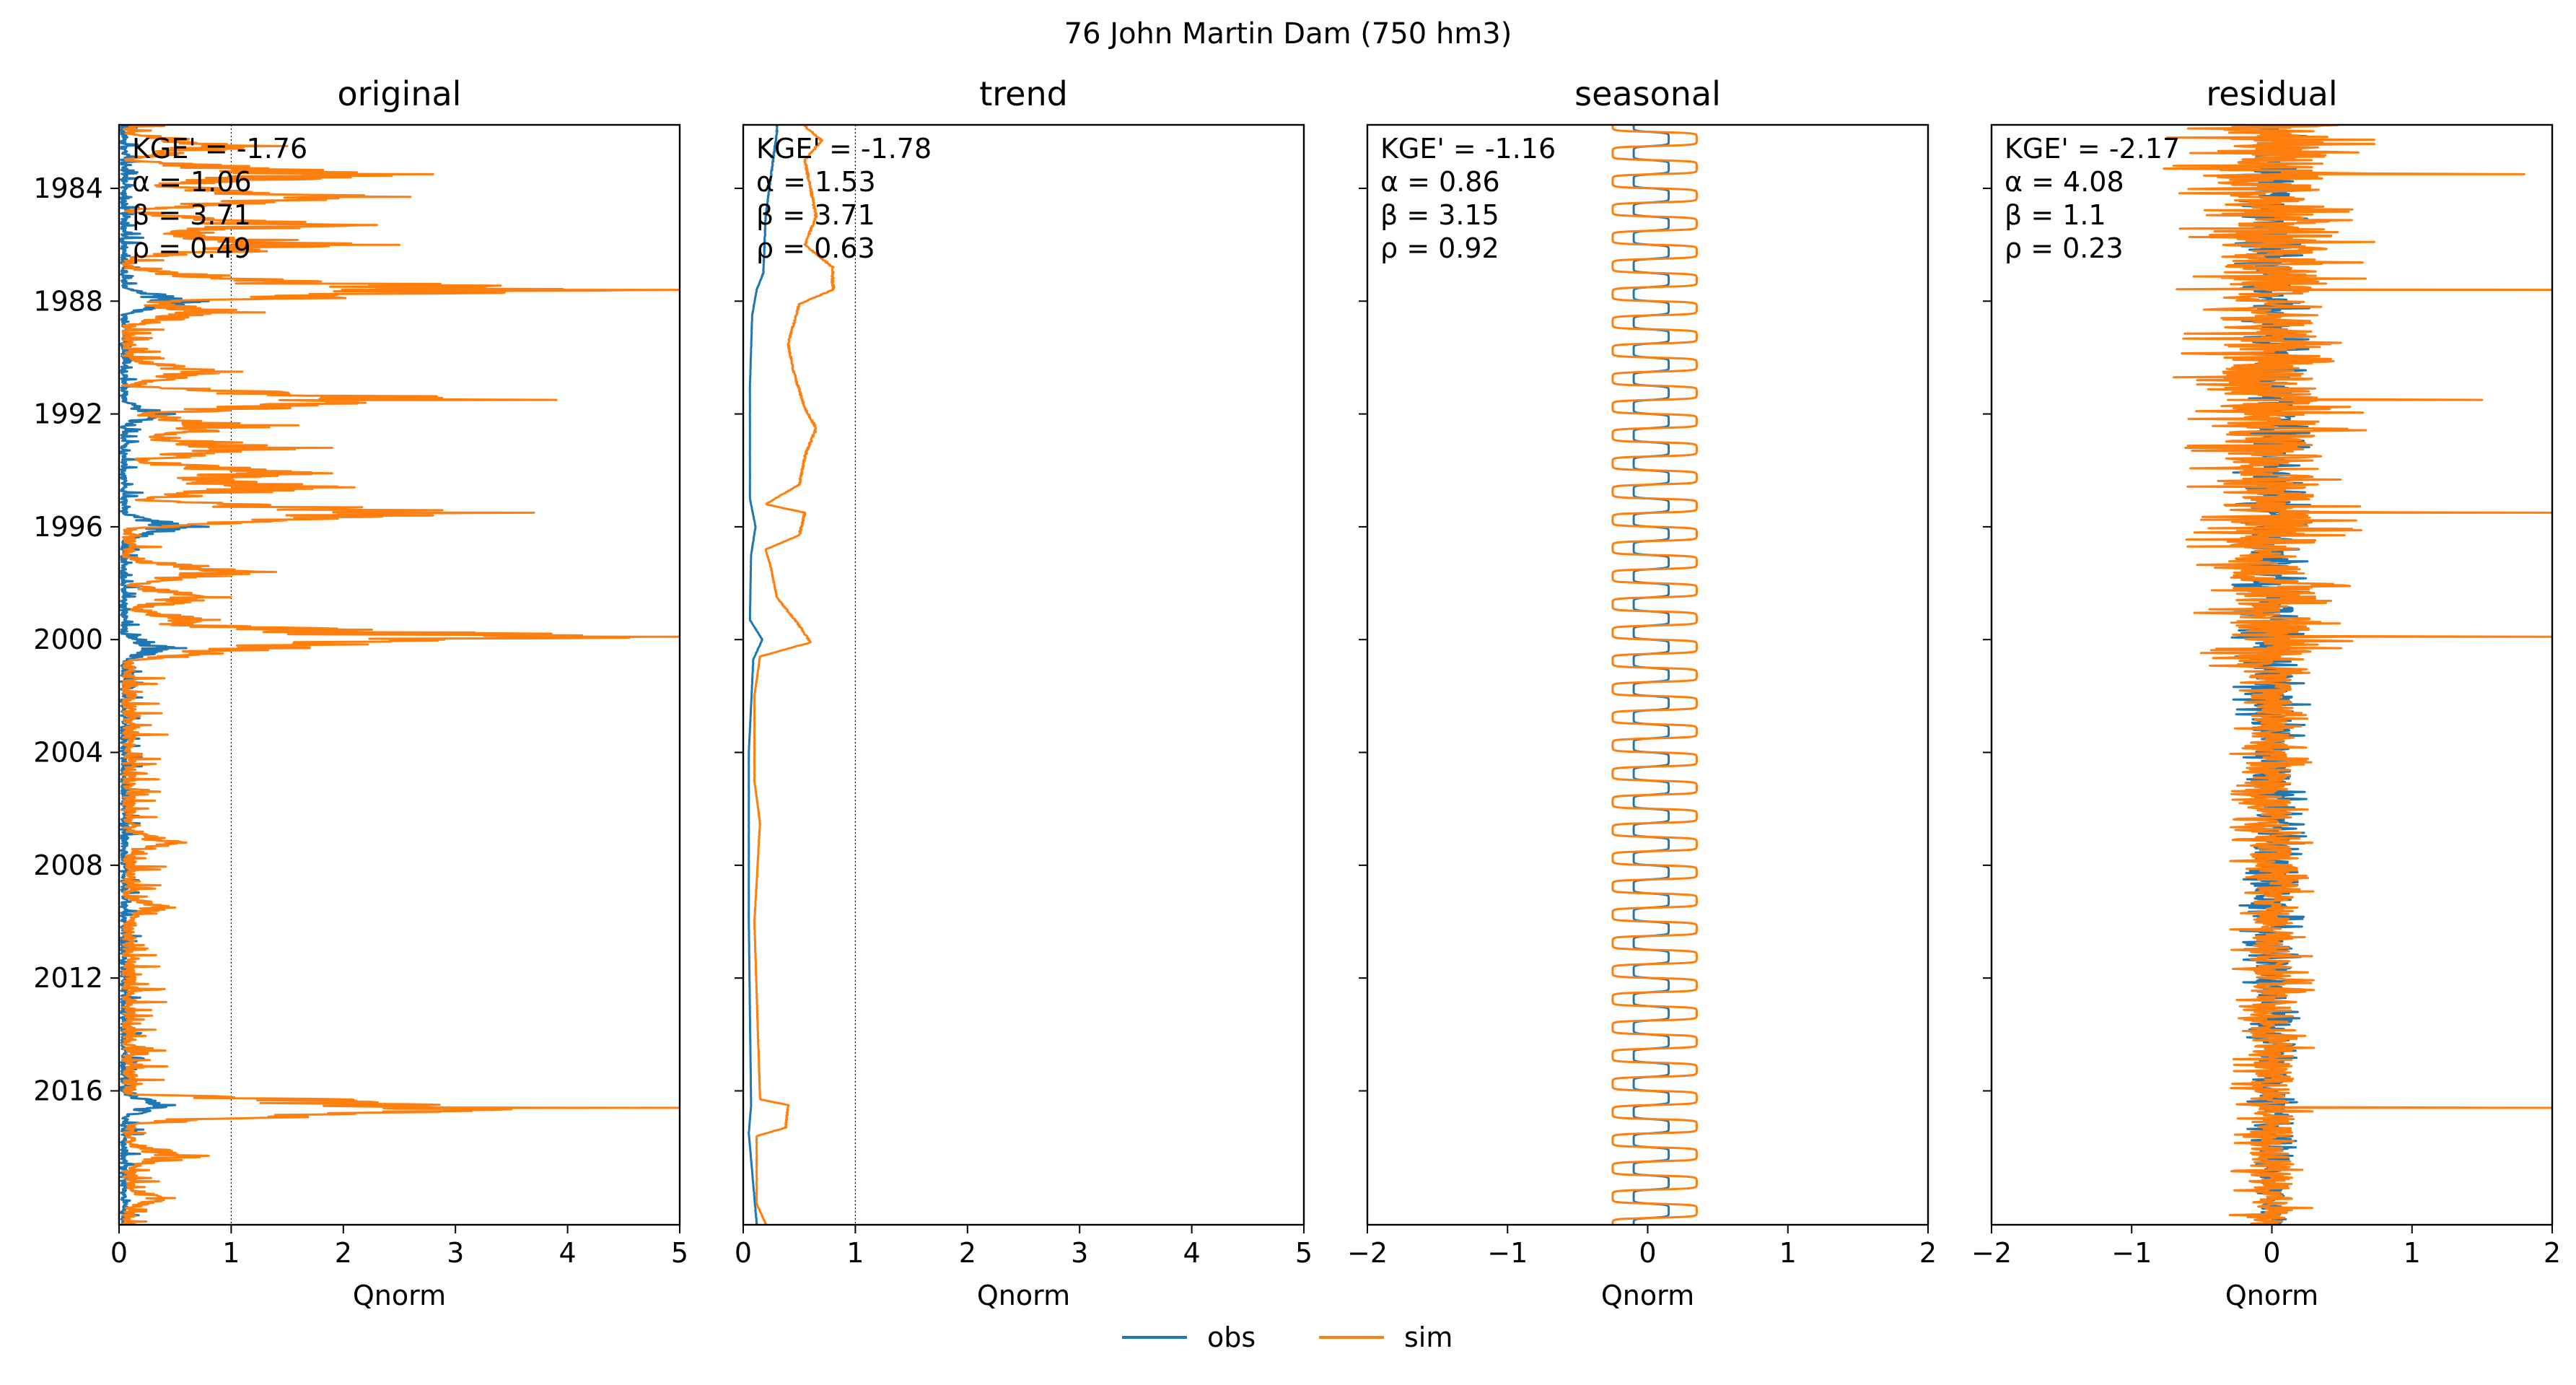  Describe the element at coordinates (68, 639) in the screenshot. I see `y-tick-label: 2000` at that location.